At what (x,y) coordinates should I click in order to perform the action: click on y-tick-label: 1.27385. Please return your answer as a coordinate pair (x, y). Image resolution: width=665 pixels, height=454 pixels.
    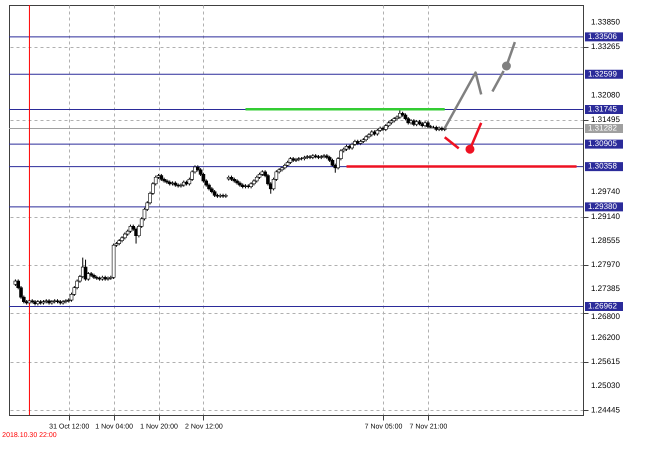
    Looking at the image, I should click on (605, 289).